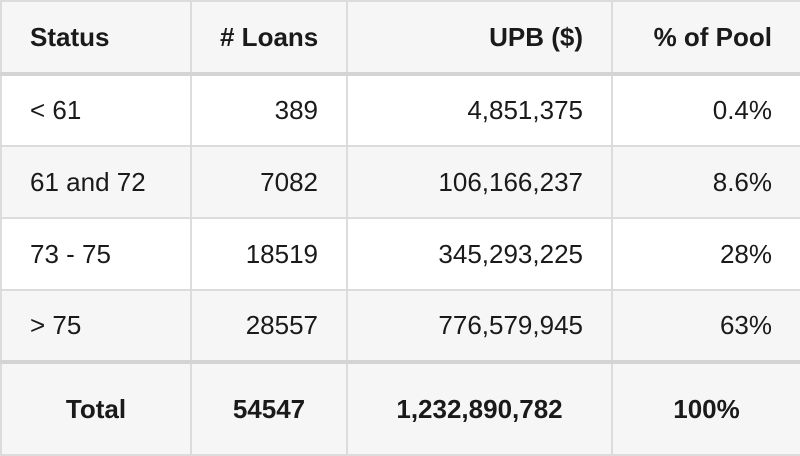 Image resolution: width=800 pixels, height=456 pixels. What do you see at coordinates (705, 408) in the screenshot?
I see `total-pool-pct: 100%` at bounding box center [705, 408].